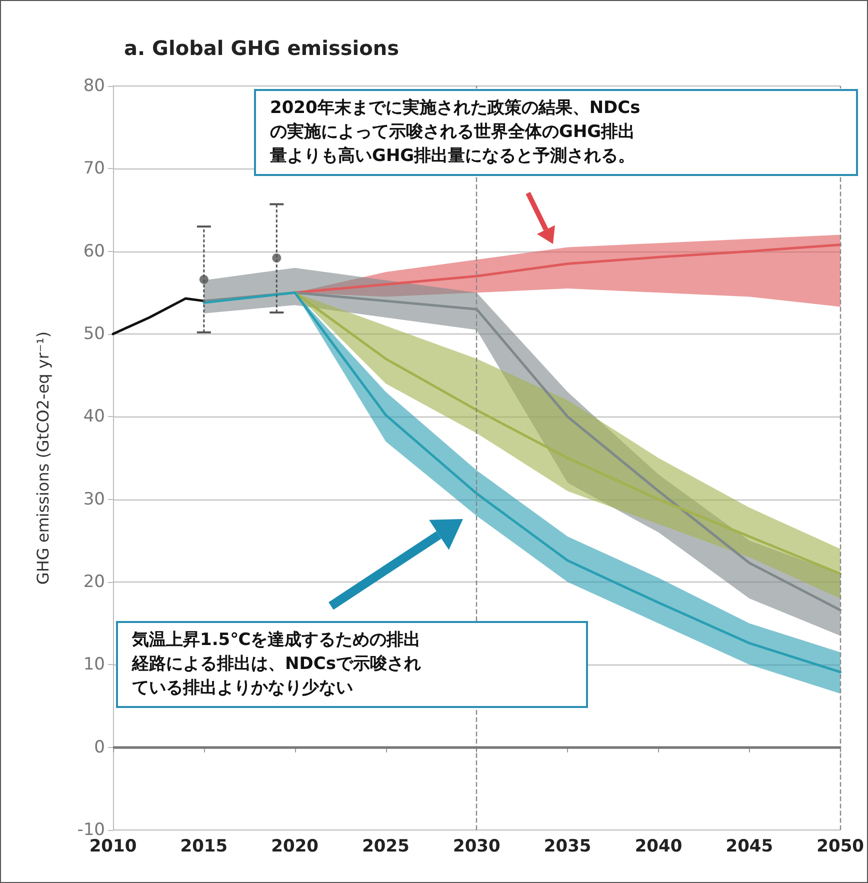 This screenshot has width=868, height=883. I want to click on annotation: 2020年末までに実施された政策の結果、NDCsの実施によって示唆される世界全体のGHG排出量よりも高いGHG排出量になると予測される。, so click(456, 132).